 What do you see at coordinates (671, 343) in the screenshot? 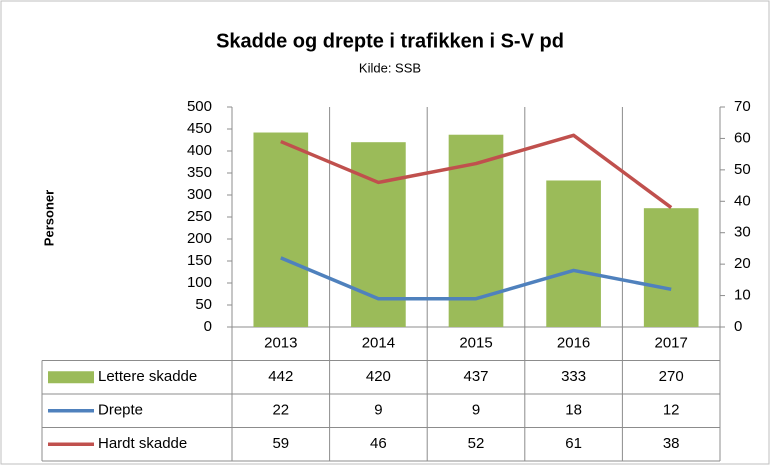
I see `x-tick-label: 2017` at bounding box center [671, 343].